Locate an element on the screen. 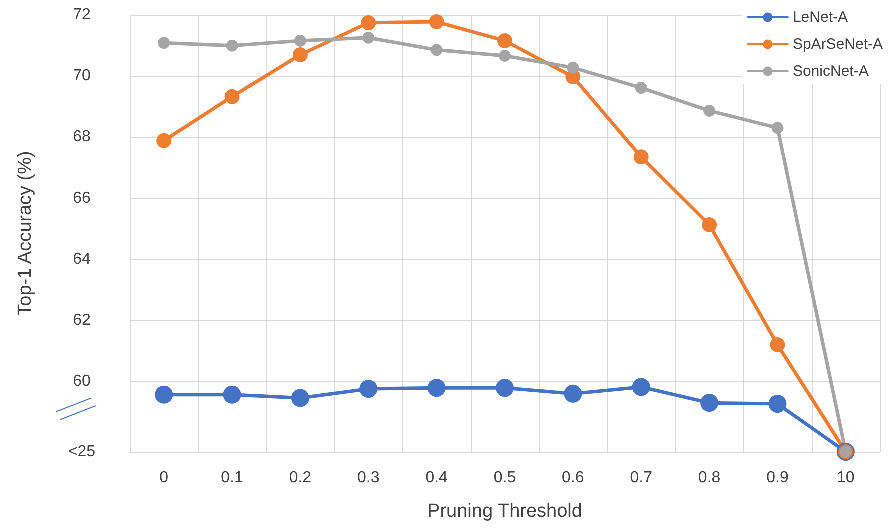 The width and height of the screenshot is (893, 531). x-tick-label: 0.3 is located at coordinates (369, 478).